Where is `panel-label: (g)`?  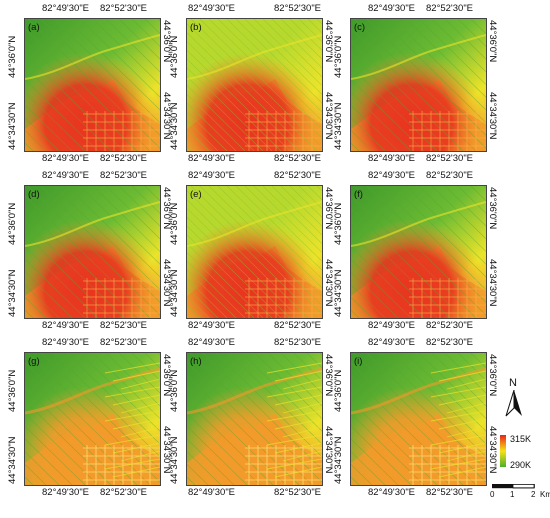 panel-label: (g) is located at coordinates (34, 361).